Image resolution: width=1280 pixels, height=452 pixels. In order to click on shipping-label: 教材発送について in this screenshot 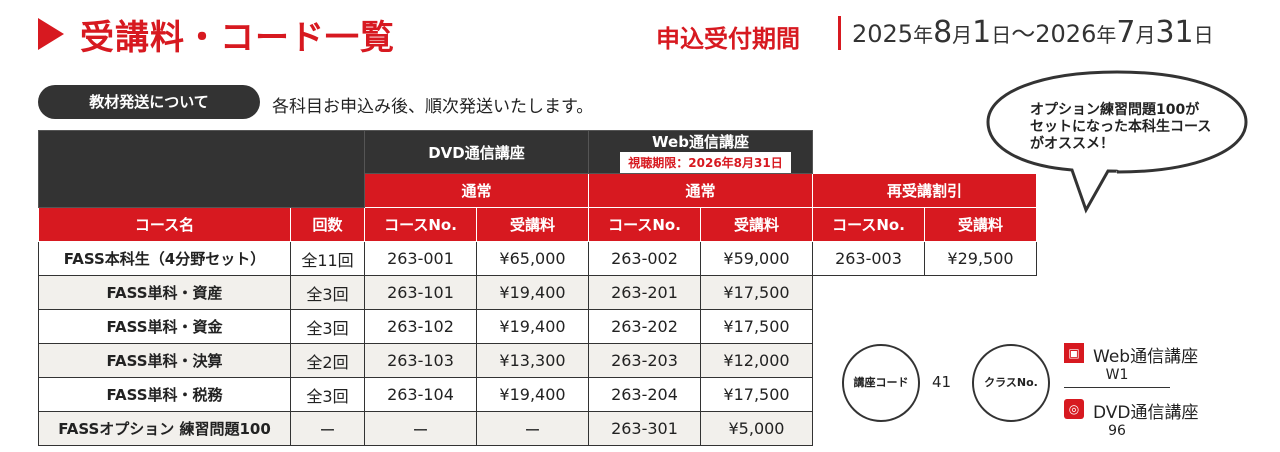, I will do `click(149, 102)`.